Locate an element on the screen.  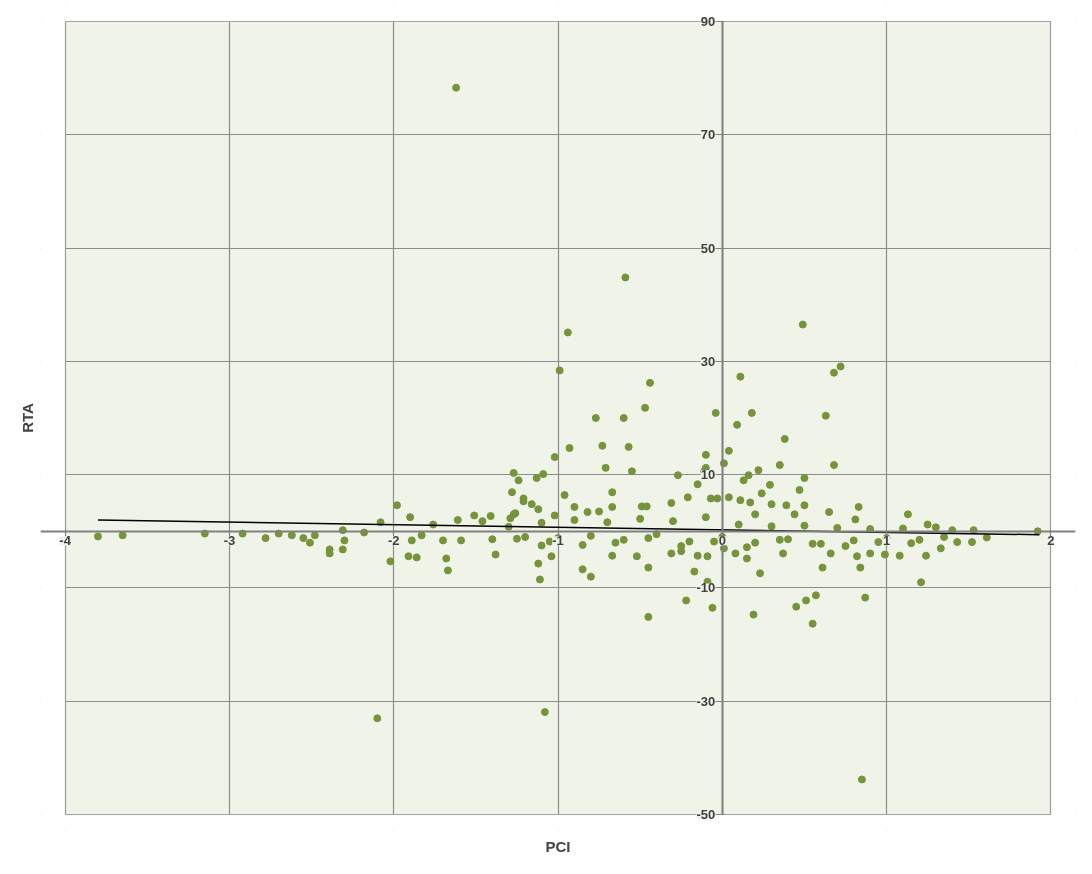
y-tick-label: -50 is located at coordinates (706, 815).